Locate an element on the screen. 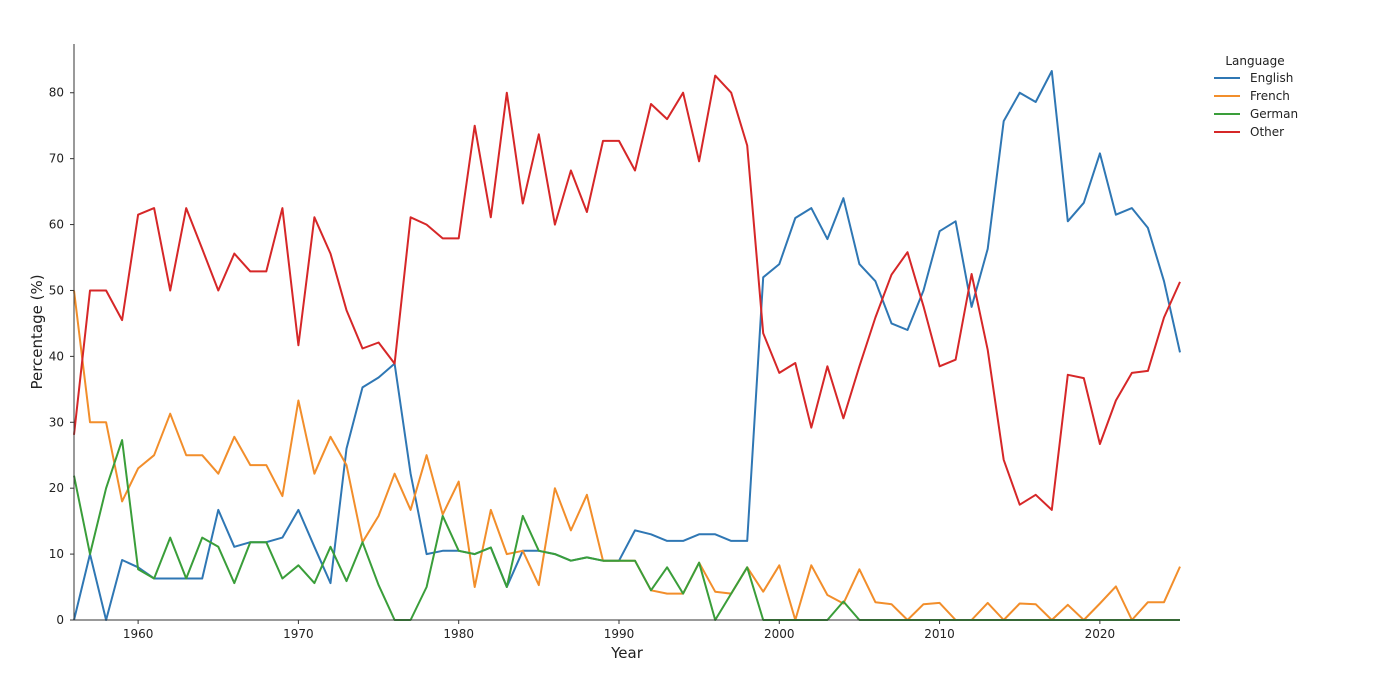 The width and height of the screenshot is (1392, 676). x-tick-label: 1990 is located at coordinates (619, 634).